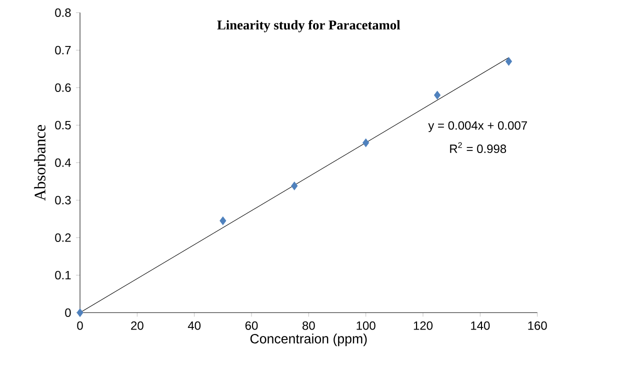  I want to click on x-tick-label: 20, so click(137, 325).